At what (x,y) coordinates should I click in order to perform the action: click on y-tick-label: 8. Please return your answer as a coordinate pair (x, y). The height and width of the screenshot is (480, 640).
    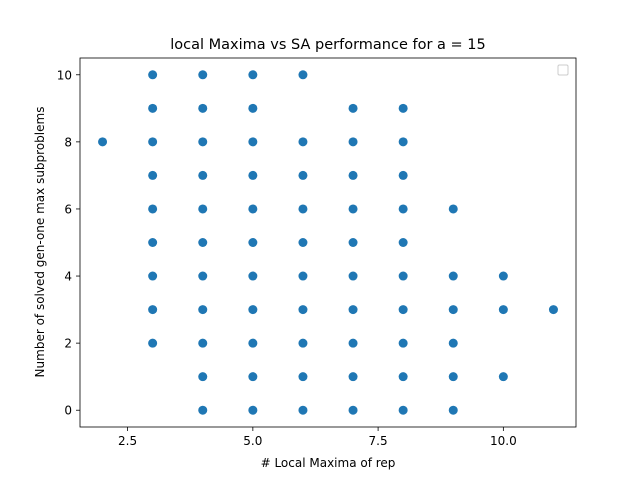
    Looking at the image, I should click on (68, 142).